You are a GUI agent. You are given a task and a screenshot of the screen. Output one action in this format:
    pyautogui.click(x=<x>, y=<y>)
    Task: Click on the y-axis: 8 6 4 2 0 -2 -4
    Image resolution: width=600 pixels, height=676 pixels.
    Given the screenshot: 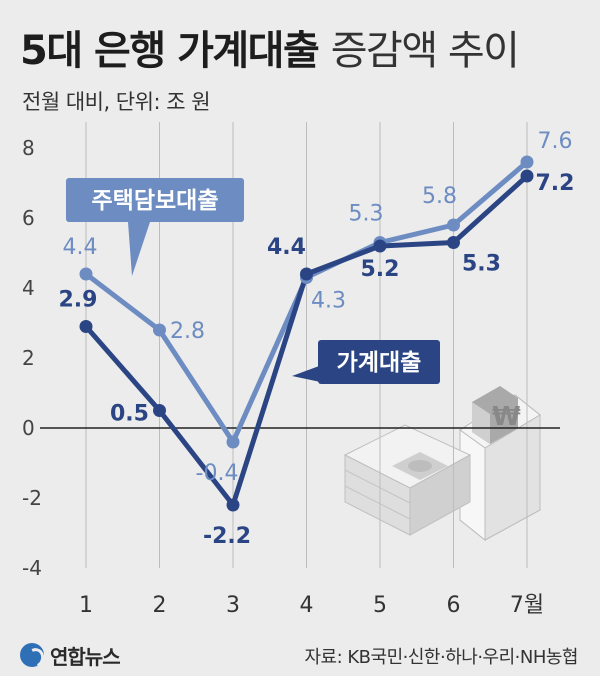 What is the action you would take?
    pyautogui.click(x=32, y=358)
    